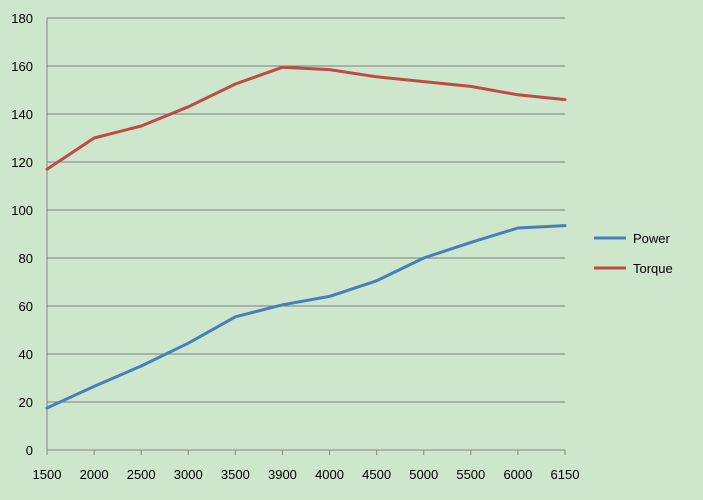 The height and width of the screenshot is (500, 703). What do you see at coordinates (22, 234) in the screenshot?
I see `y-tick-labels: 0 20 40 60 80 100 120 140 160 180` at bounding box center [22, 234].